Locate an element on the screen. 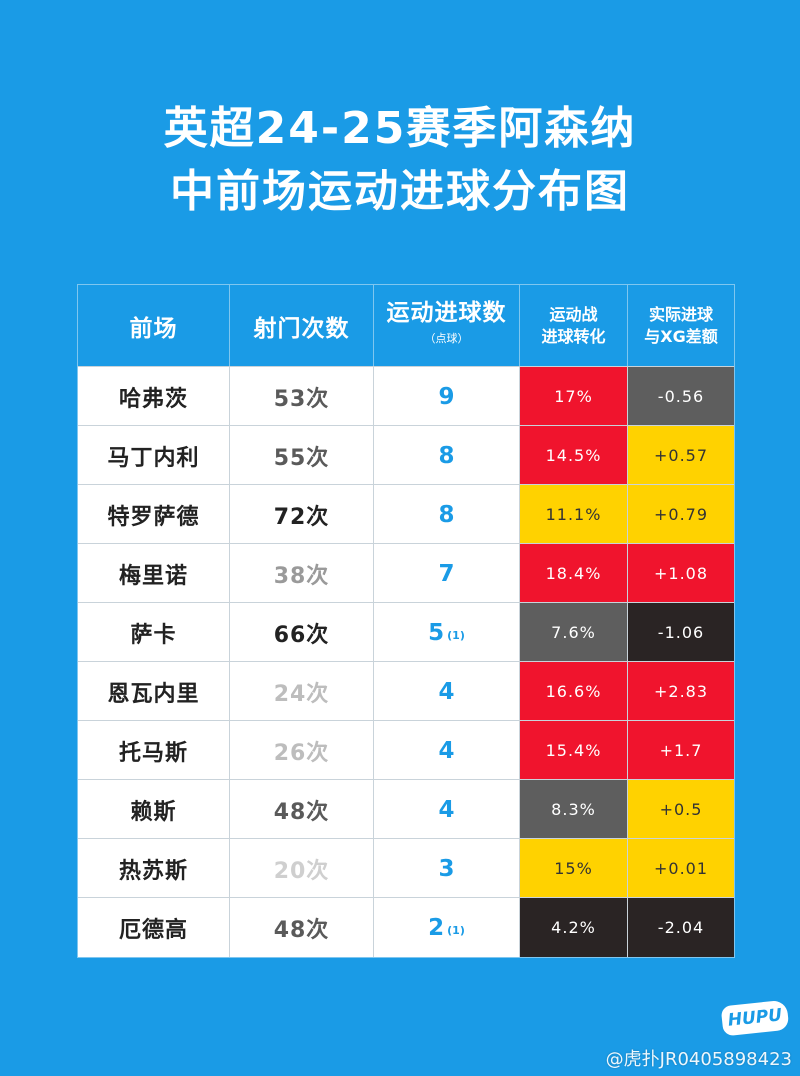 The height and width of the screenshot is (1076, 800). shots-value: 55次 is located at coordinates (301, 458).